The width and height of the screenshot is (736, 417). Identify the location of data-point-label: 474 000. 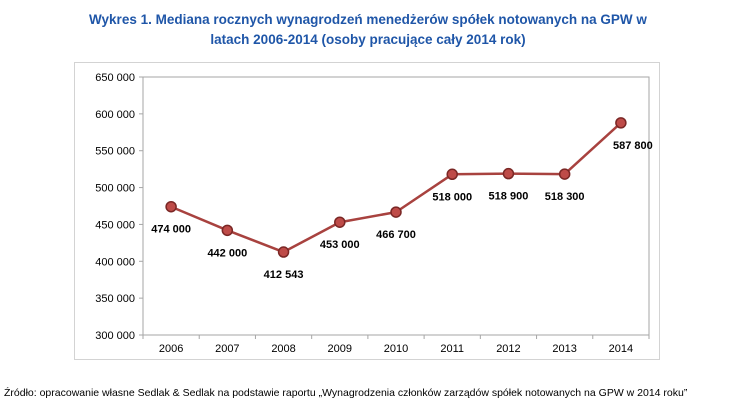
(171, 230).